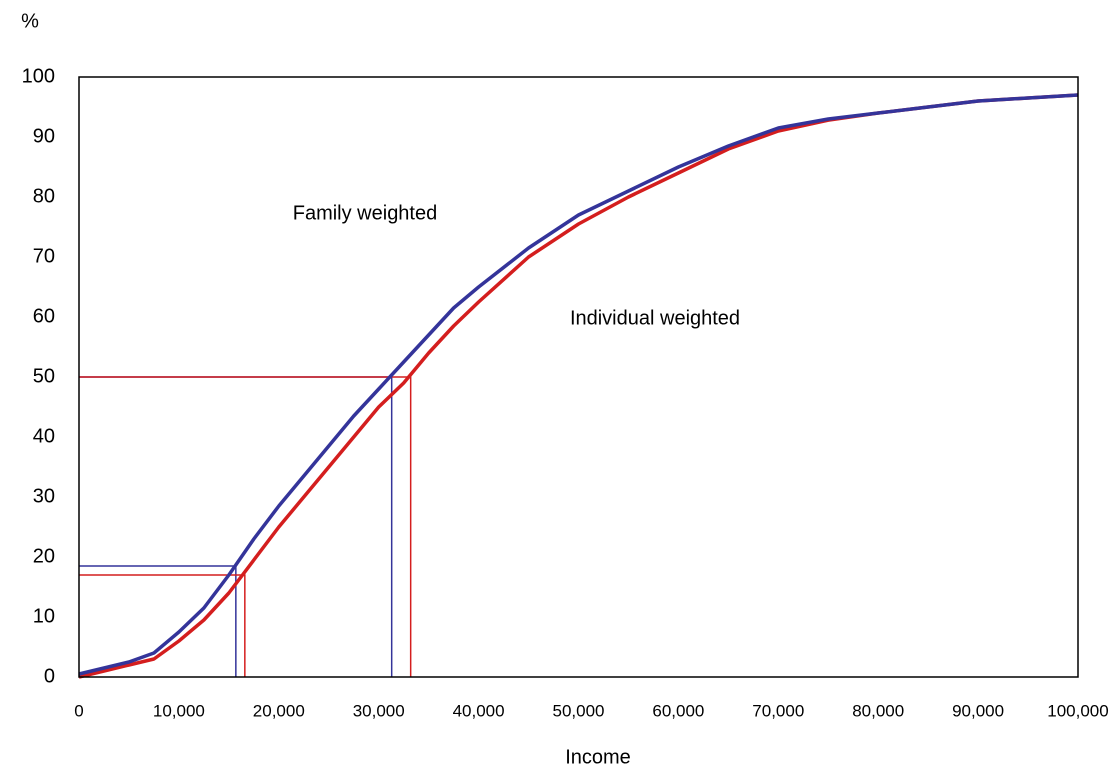  Describe the element at coordinates (38, 76) in the screenshot. I see `y-tick-label: 100` at that location.